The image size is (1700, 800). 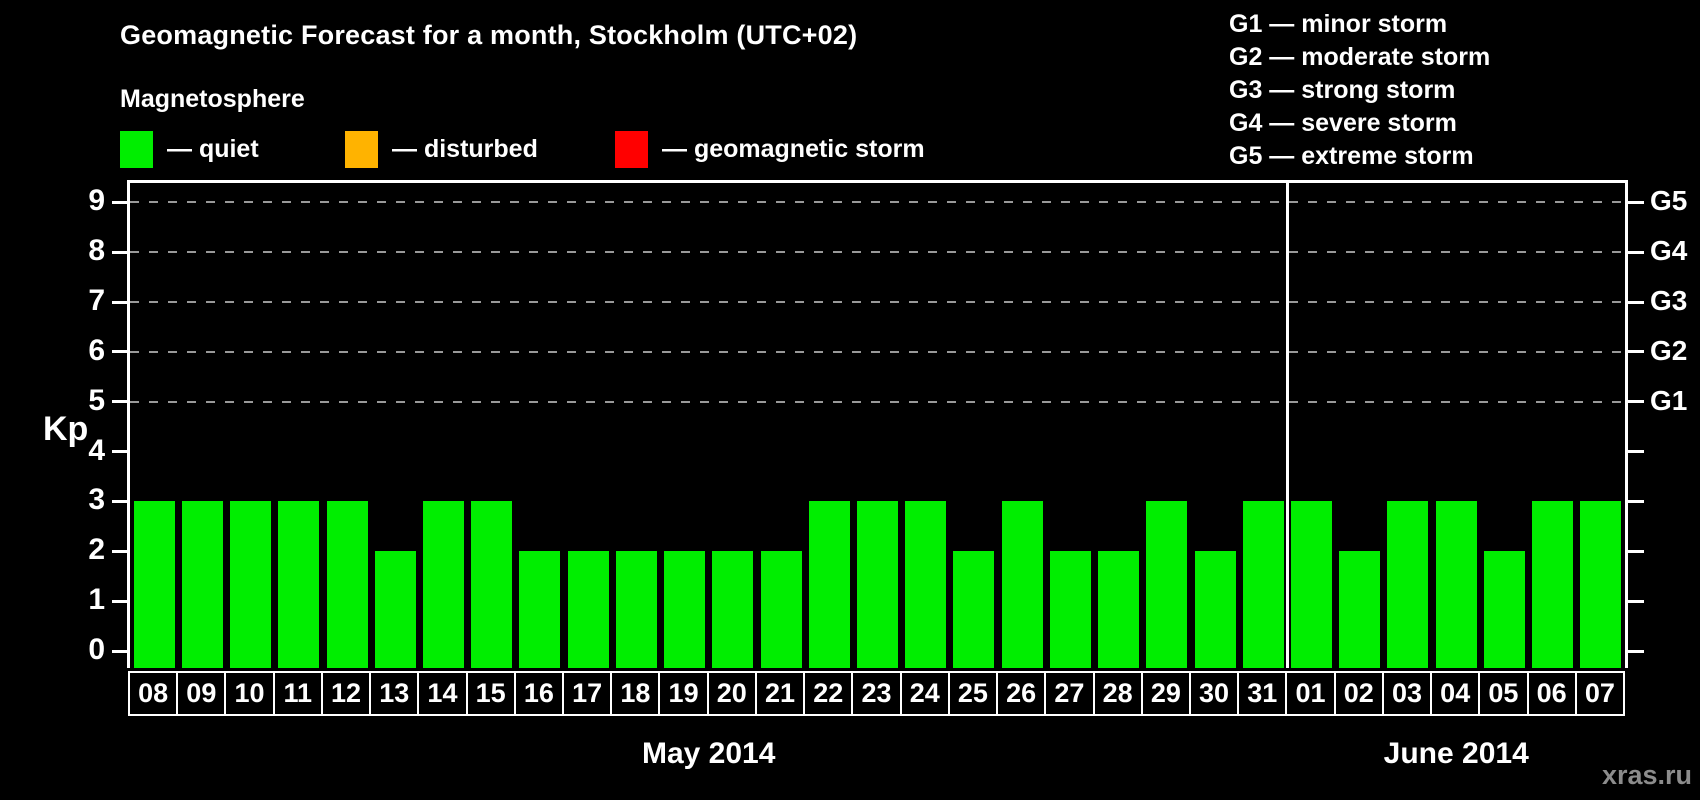 I want to click on day-label-25: 25, so click(x=973, y=693).